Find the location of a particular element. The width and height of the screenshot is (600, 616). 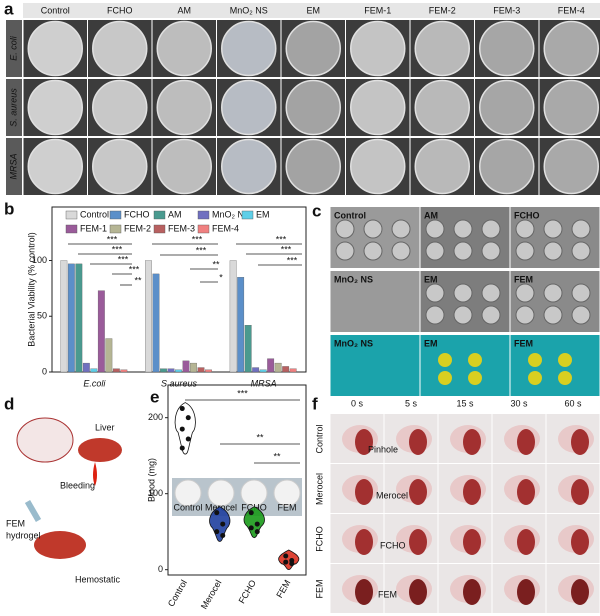

legend-label: FEM-3 is located at coordinates (181, 228).